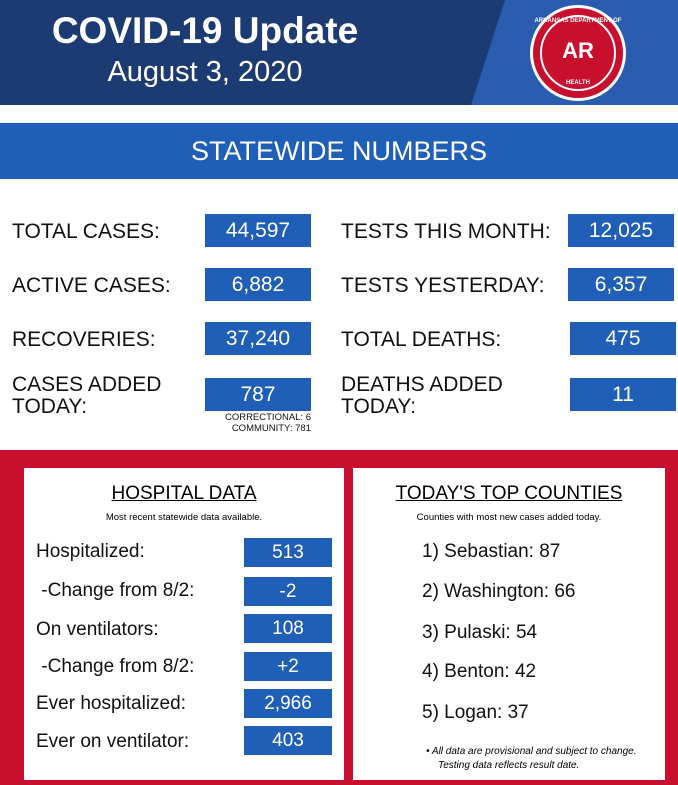 This screenshot has width=678, height=785. I want to click on cases-added-label: CASES ADDED TODAY:, so click(86, 396).